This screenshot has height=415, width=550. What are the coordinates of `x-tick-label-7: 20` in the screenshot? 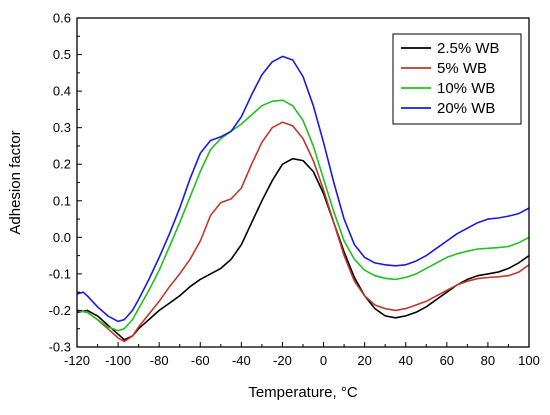 It's located at (364, 360).